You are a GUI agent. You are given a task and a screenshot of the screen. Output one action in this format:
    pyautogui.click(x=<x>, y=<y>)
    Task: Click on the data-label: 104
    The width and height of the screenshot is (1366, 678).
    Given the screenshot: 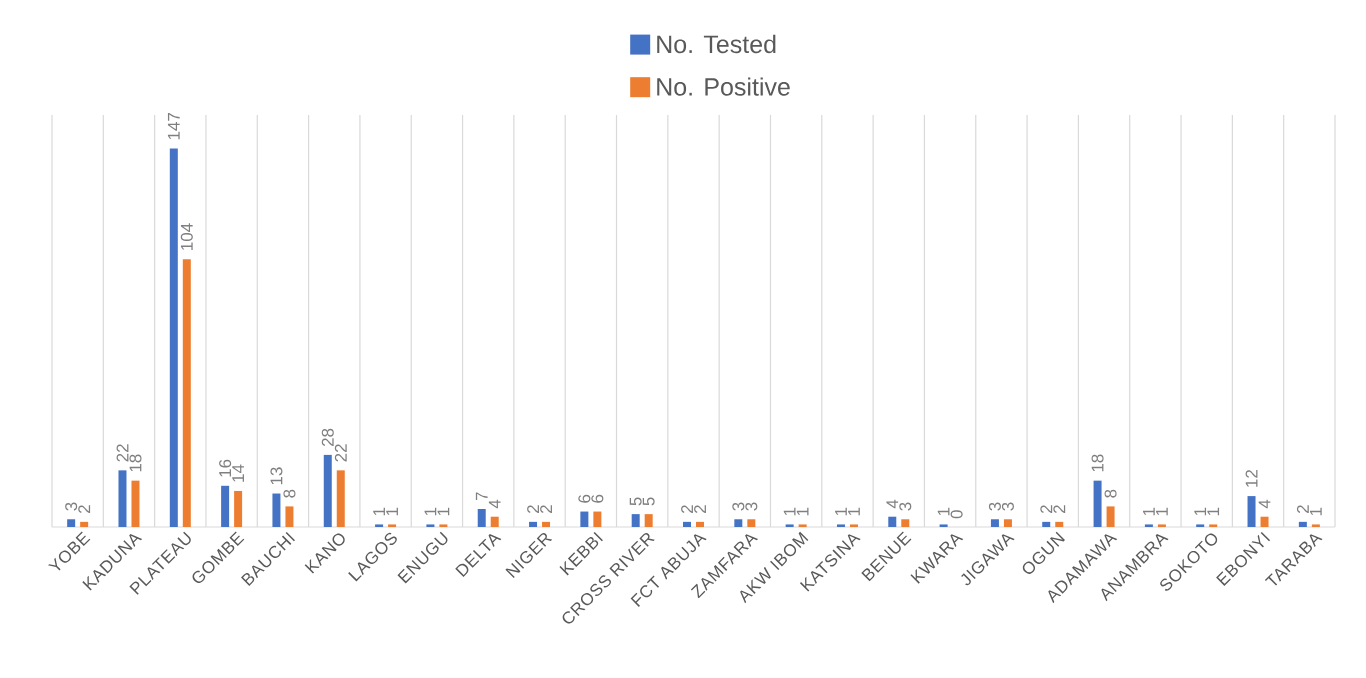 What is the action you would take?
    pyautogui.click(x=186, y=236)
    